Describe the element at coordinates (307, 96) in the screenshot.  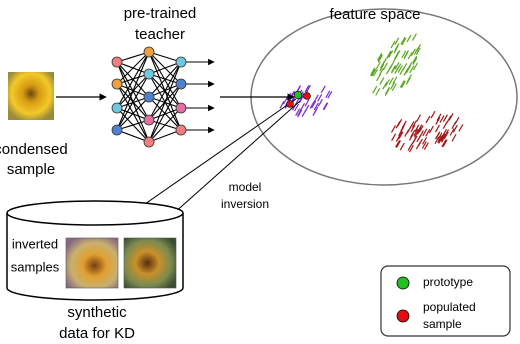
I see `populated-point` at that location.